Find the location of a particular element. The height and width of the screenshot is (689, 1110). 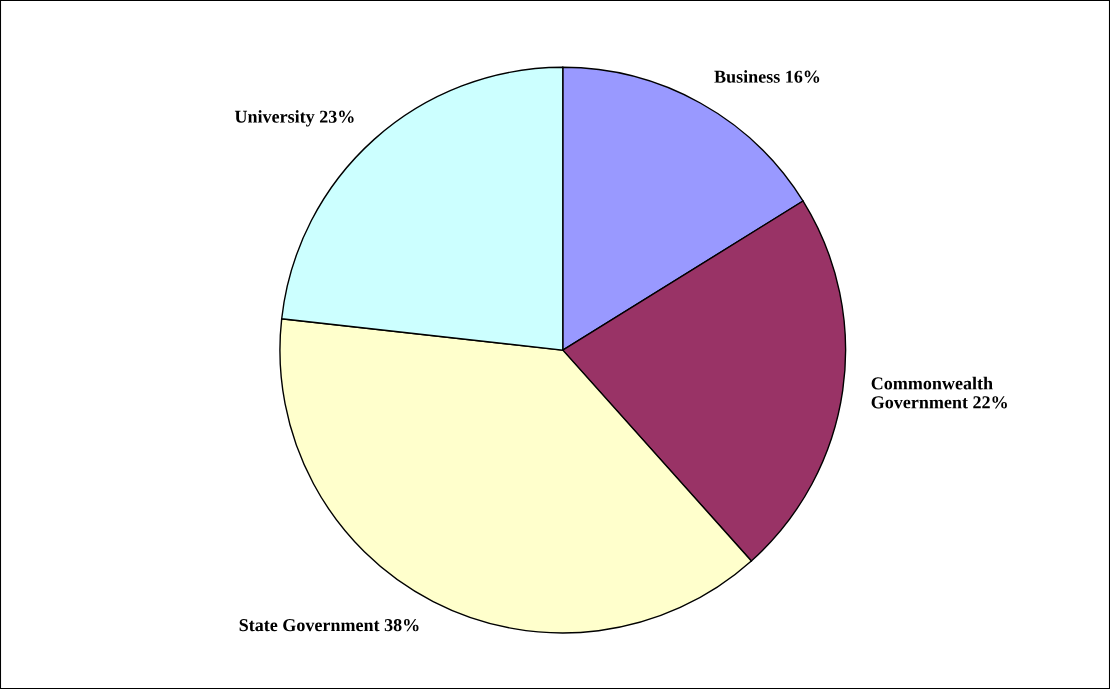

slice-label: Business 16% is located at coordinates (767, 76).